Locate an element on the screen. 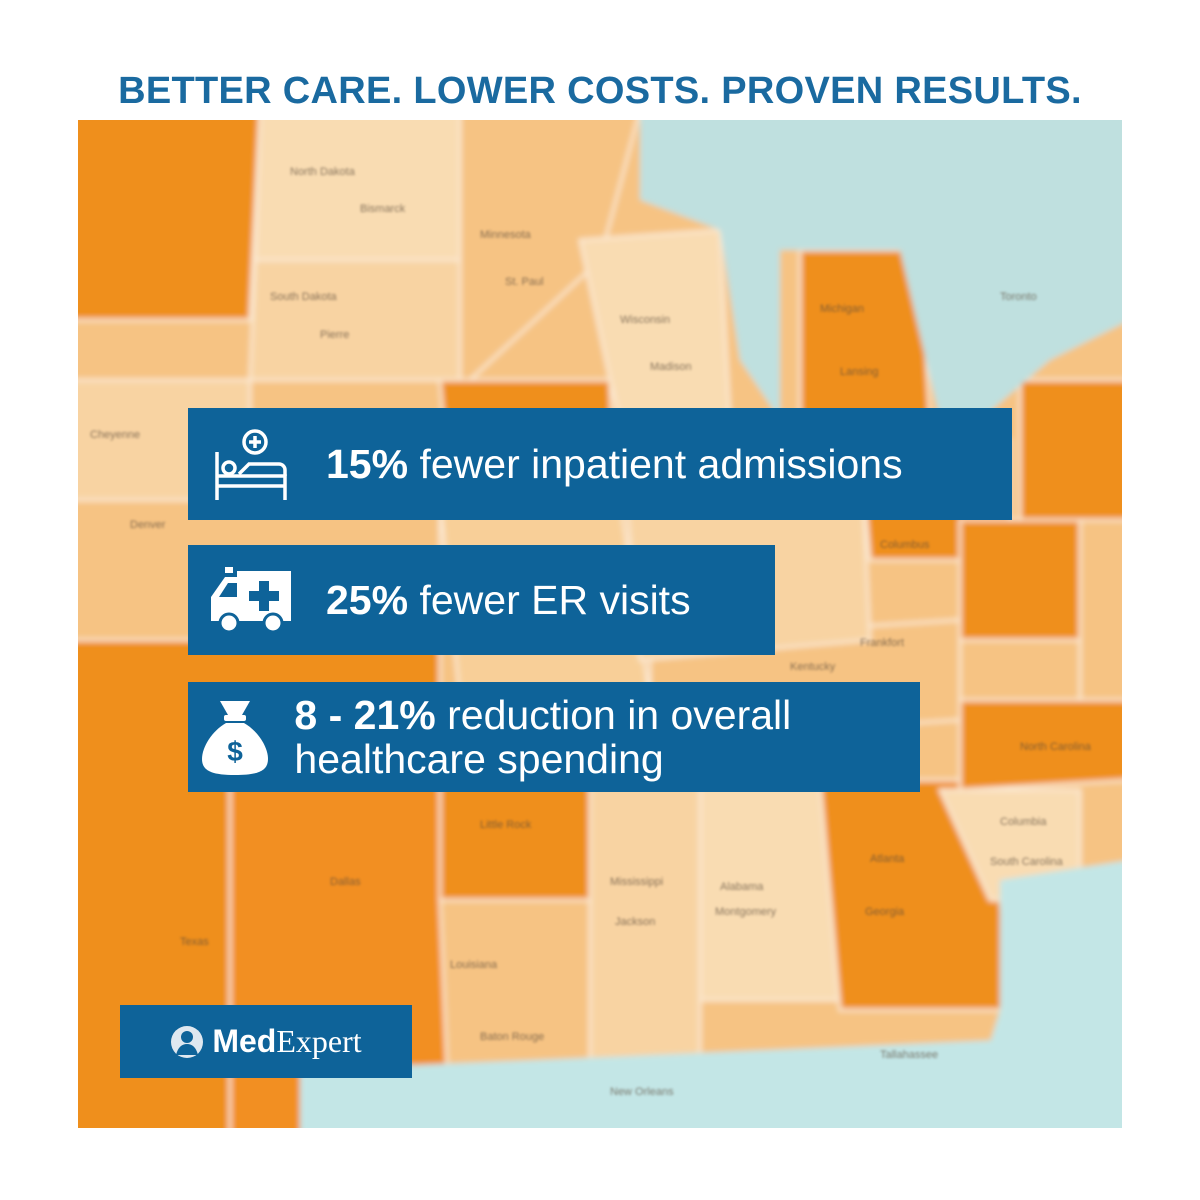 This screenshot has height=1200, width=1200. stat-text: fewer ER visits is located at coordinates (555, 600).